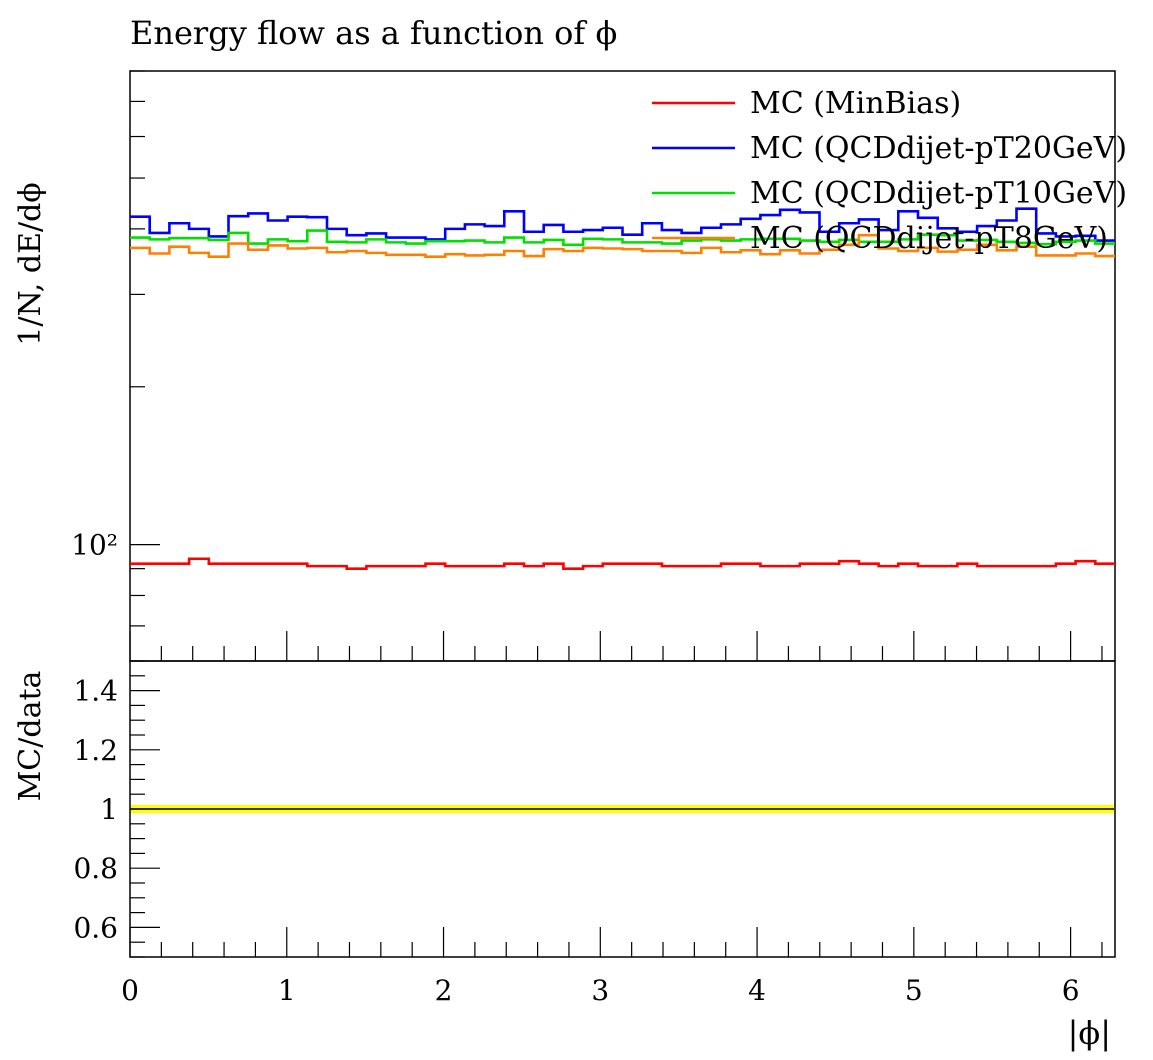 The height and width of the screenshot is (1060, 1153). Describe the element at coordinates (373, 33) in the screenshot. I see `chart-title: Energy flow as a function of ϕ` at that location.